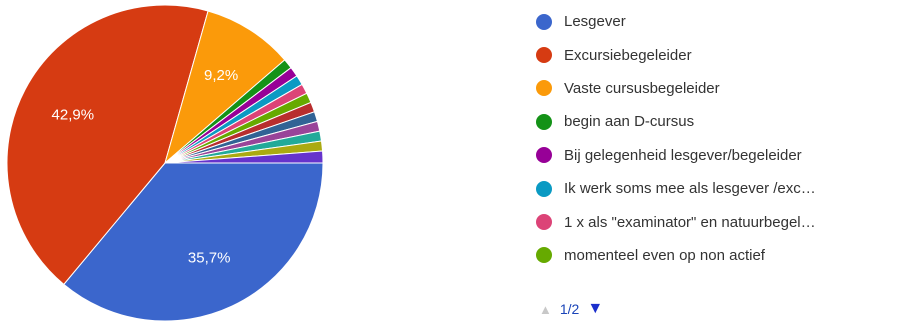 The height and width of the screenshot is (321, 922). Describe the element at coordinates (73, 114) in the screenshot. I see `pie-data-label: 42,9%` at that location.